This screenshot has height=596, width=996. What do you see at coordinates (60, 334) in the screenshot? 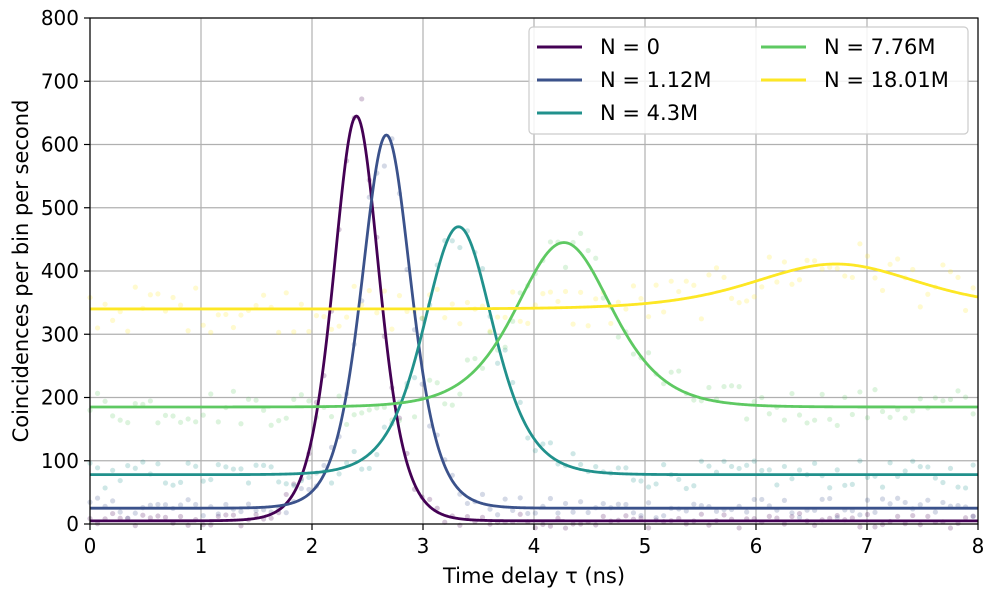
I see `y-tick-label: 300` at bounding box center [60, 334].